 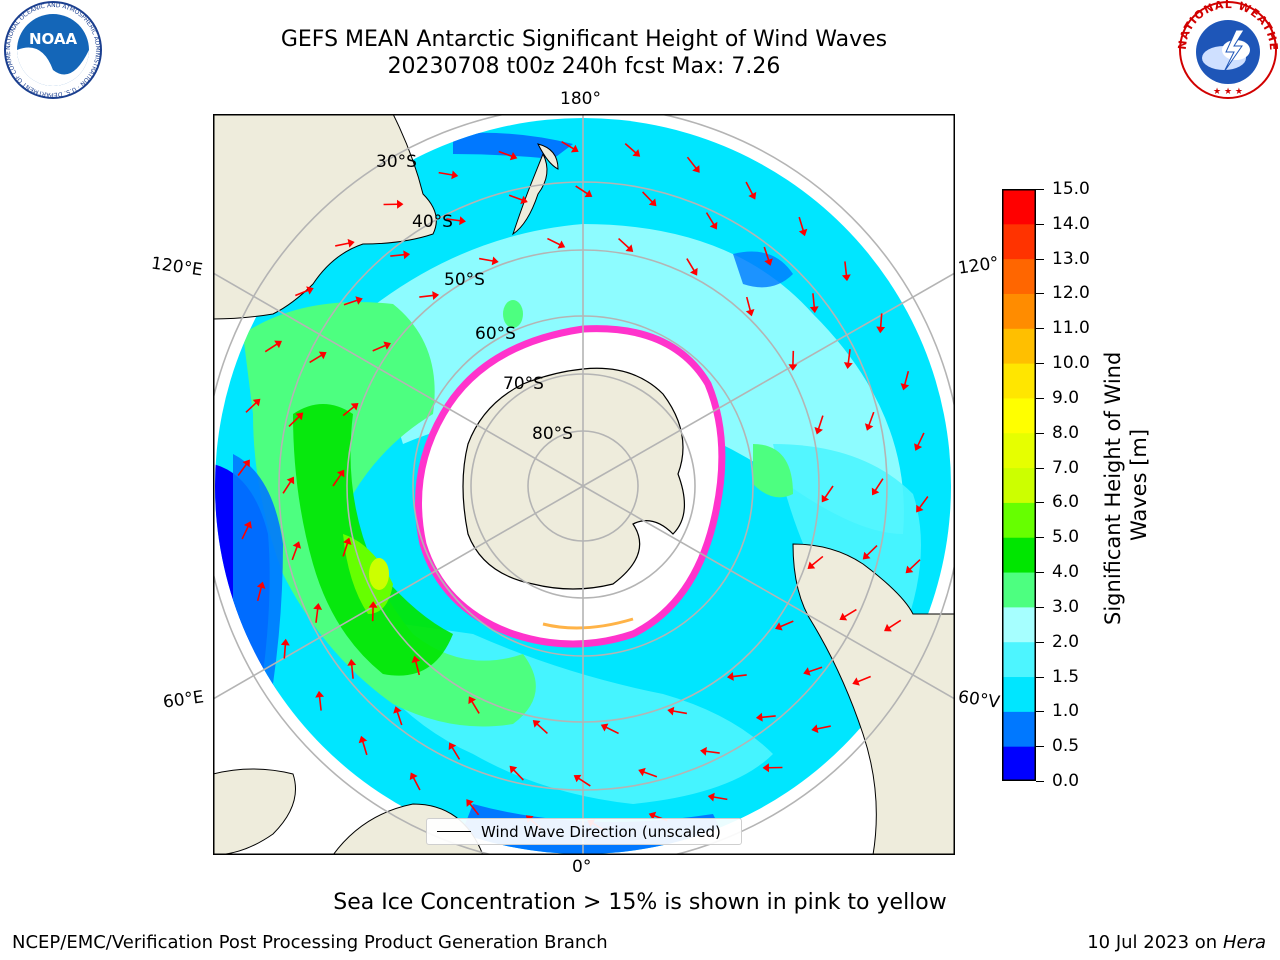 I want to click on lat-label-80s: 80°S, so click(x=552, y=434).